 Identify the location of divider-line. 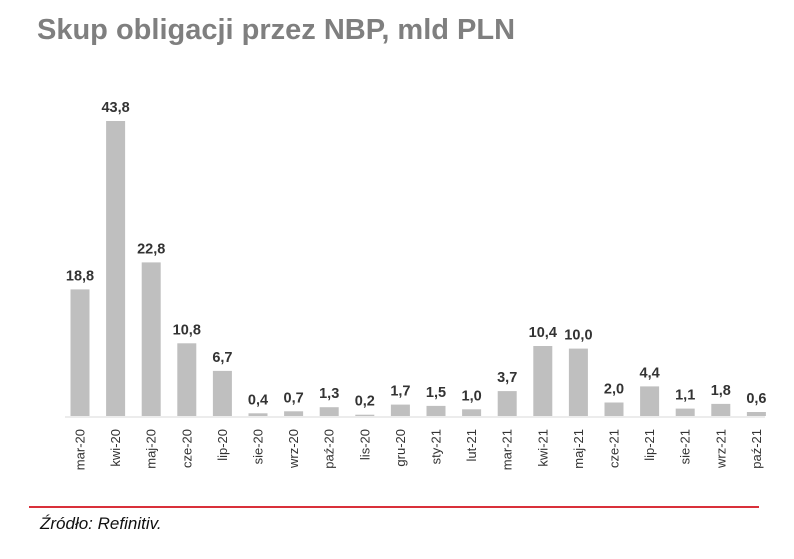
(394, 507).